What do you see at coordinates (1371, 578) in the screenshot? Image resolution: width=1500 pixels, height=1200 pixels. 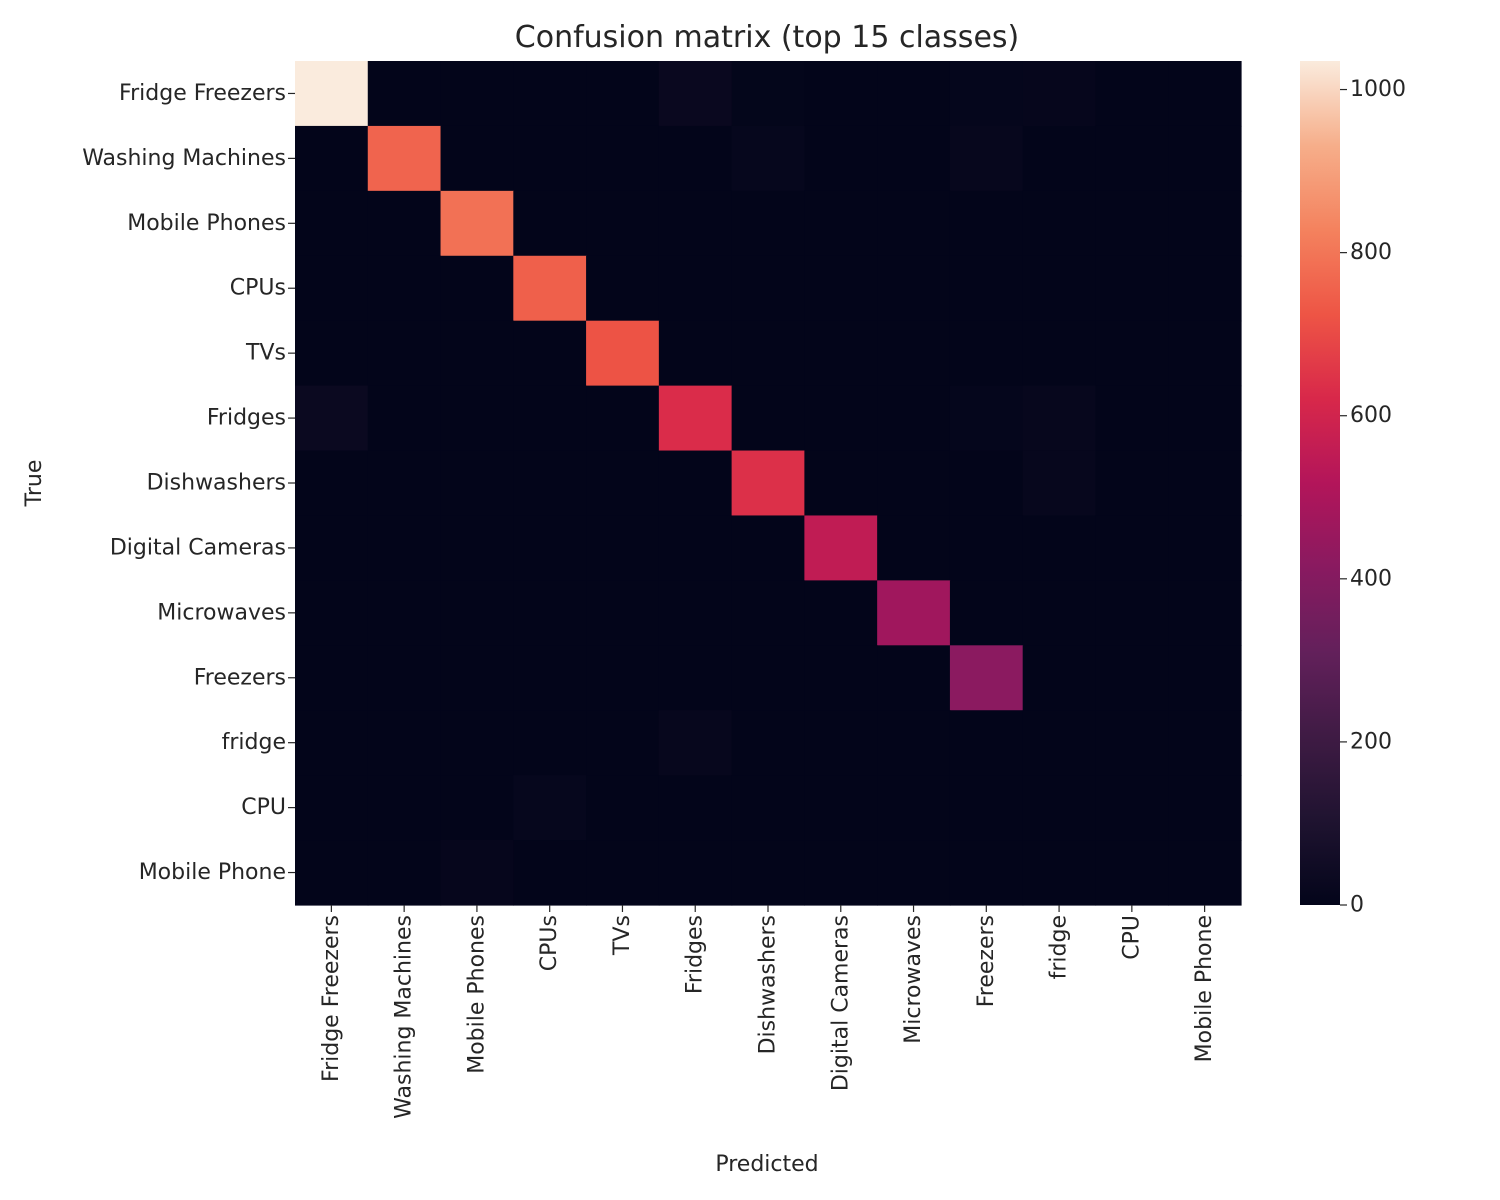 I see `colorbar-tick-label: 400` at bounding box center [1371, 578].